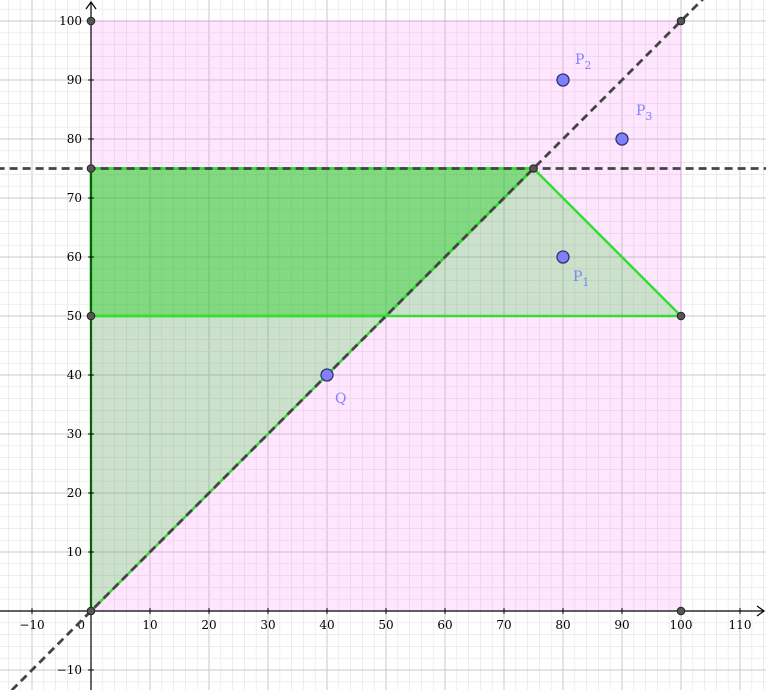 This screenshot has height=695, width=766. Describe the element at coordinates (74, 434) in the screenshot. I see `y-tick-label: 30` at that location.